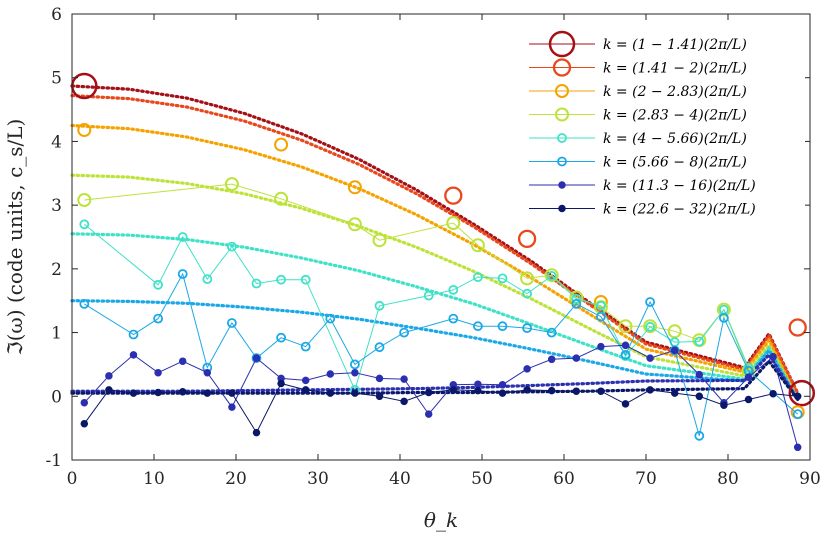  Describe the element at coordinates (400, 479) in the screenshot. I see `x-tick-label: 40` at that location.